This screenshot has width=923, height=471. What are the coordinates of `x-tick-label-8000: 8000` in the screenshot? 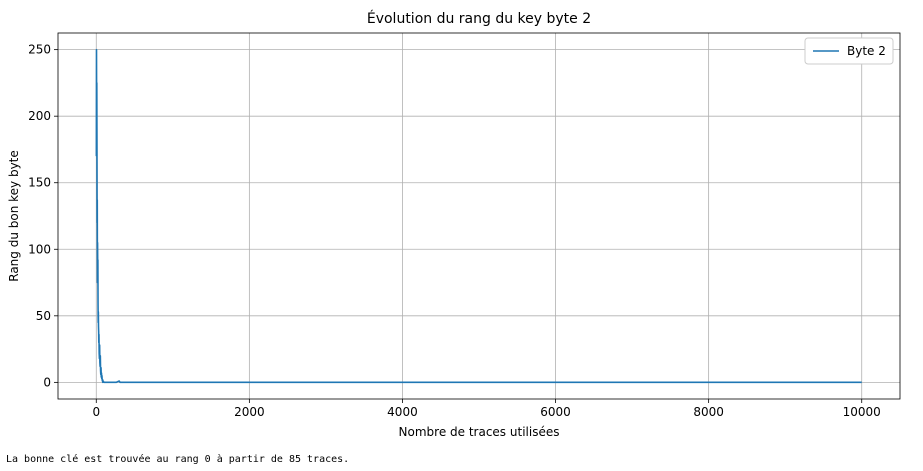 It's located at (708, 412).